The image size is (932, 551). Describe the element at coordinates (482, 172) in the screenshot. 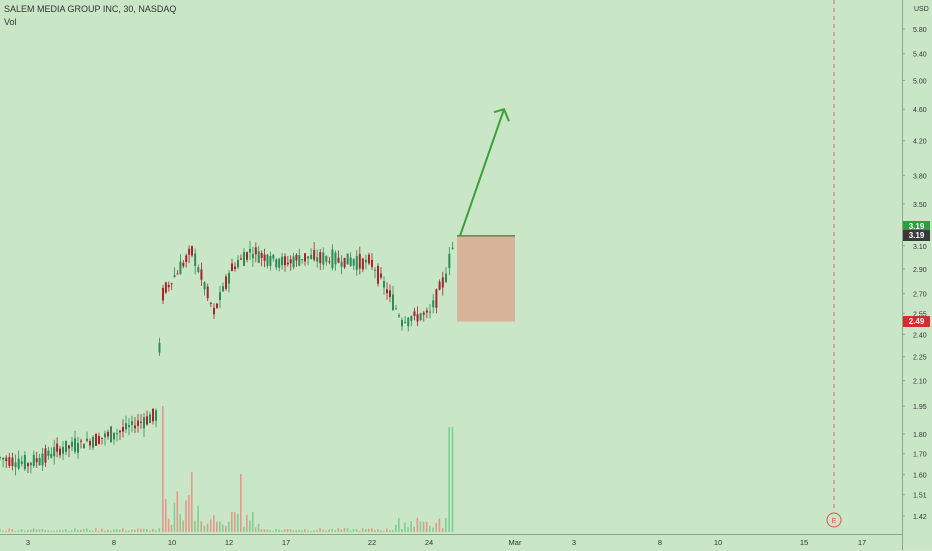

I see `target-arrow` at that location.